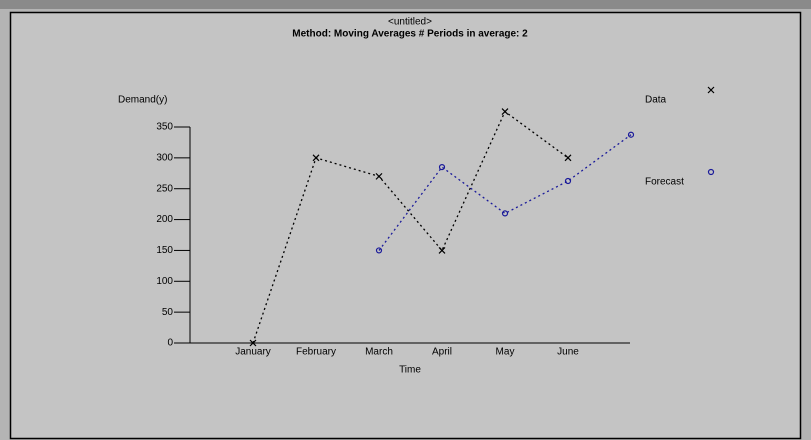 Image resolution: width=811 pixels, height=440 pixels. I want to click on title-bar, so click(405, 4).